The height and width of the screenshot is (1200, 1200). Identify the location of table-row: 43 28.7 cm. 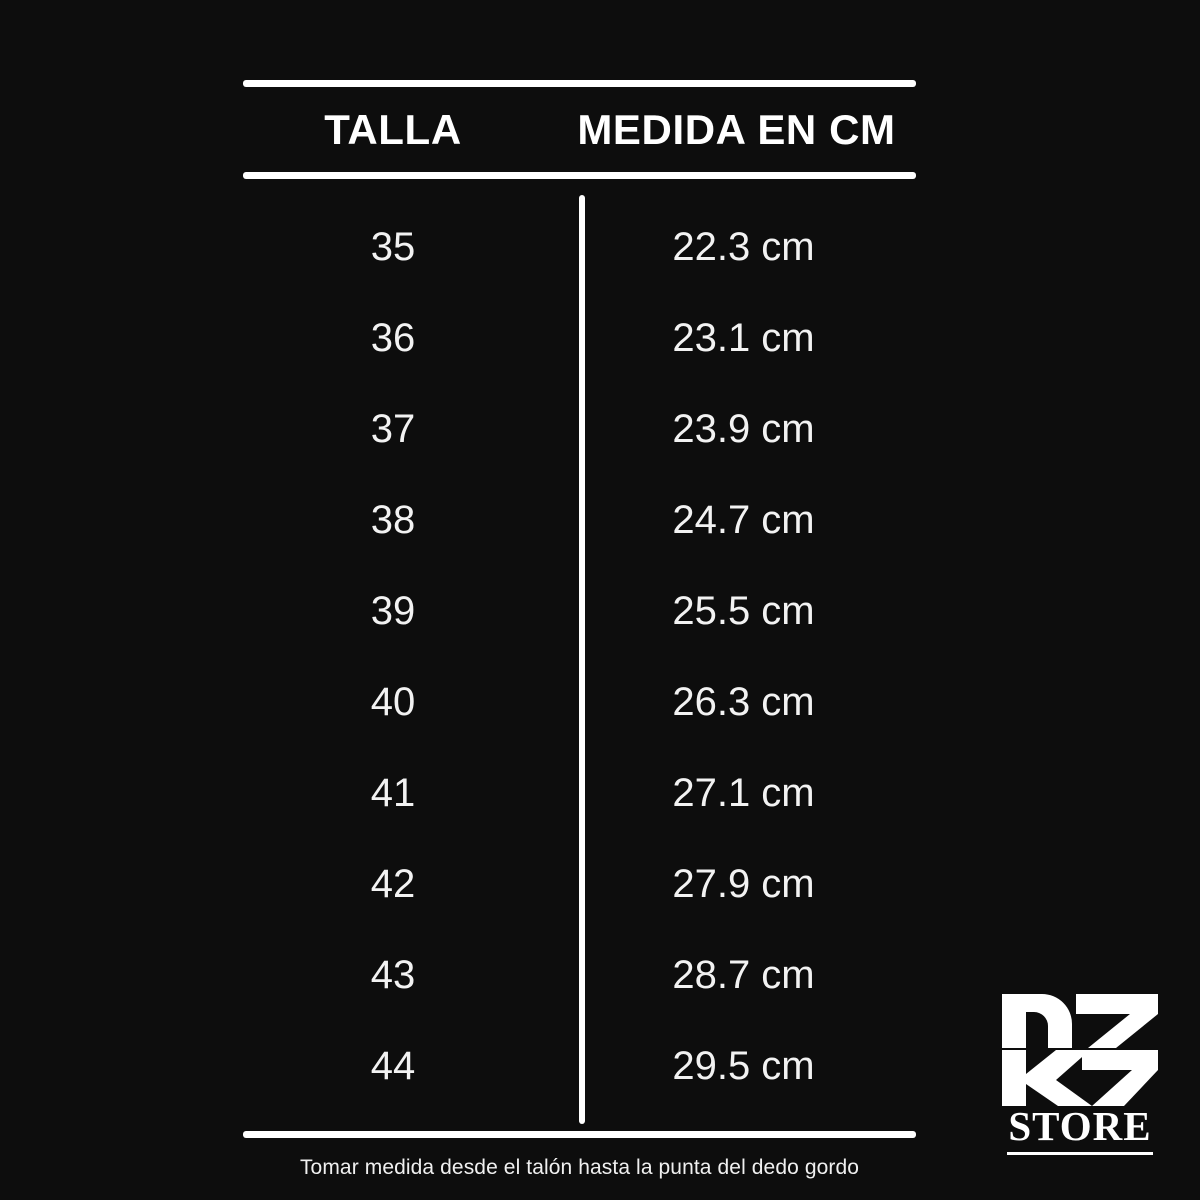
(579, 974).